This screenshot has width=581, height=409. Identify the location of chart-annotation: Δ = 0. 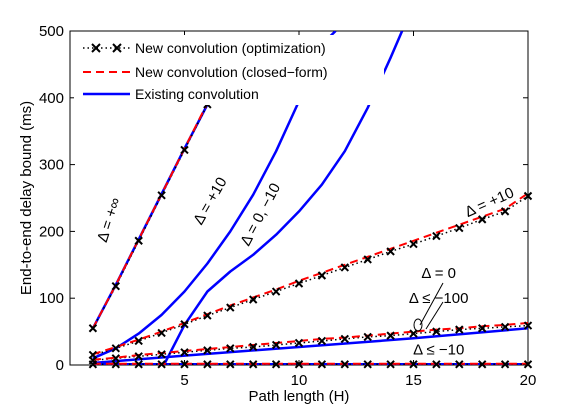
(438, 273).